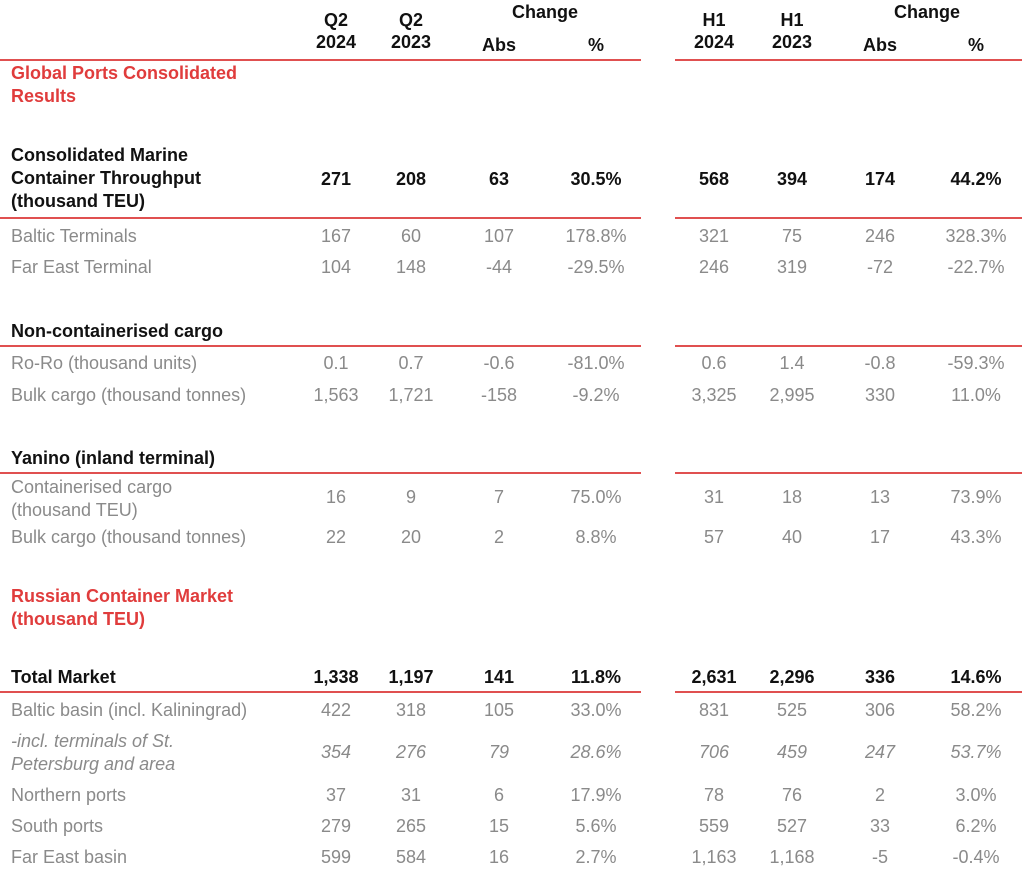 The width and height of the screenshot is (1024, 877). Describe the element at coordinates (411, 677) in the screenshot. I see `cell-q2-2023: 1,197` at that location.